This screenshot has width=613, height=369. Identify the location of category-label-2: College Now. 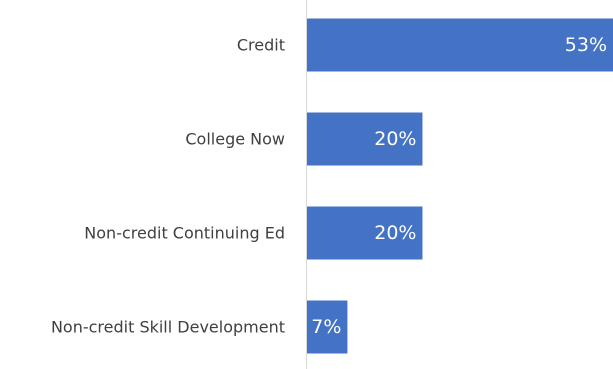
(235, 139).